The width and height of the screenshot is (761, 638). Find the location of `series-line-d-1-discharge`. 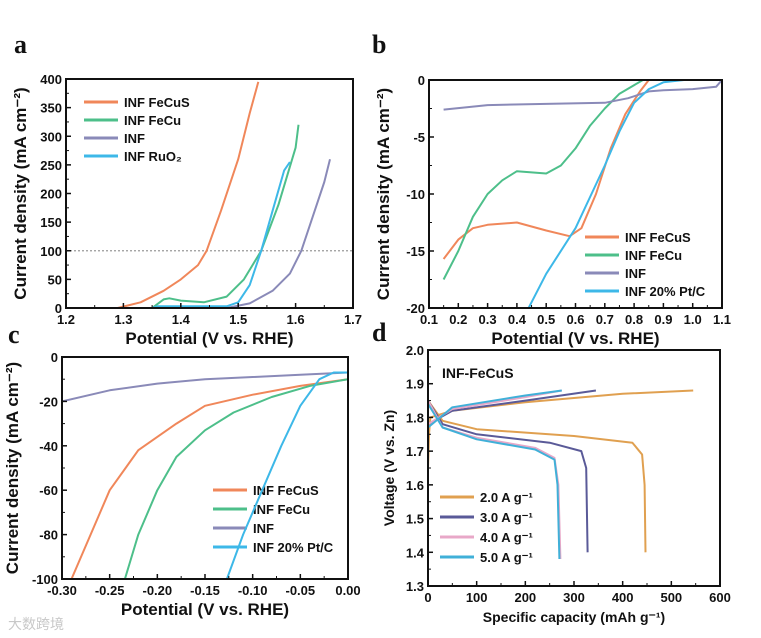

series-line-d-1-discharge is located at coordinates (508, 476).